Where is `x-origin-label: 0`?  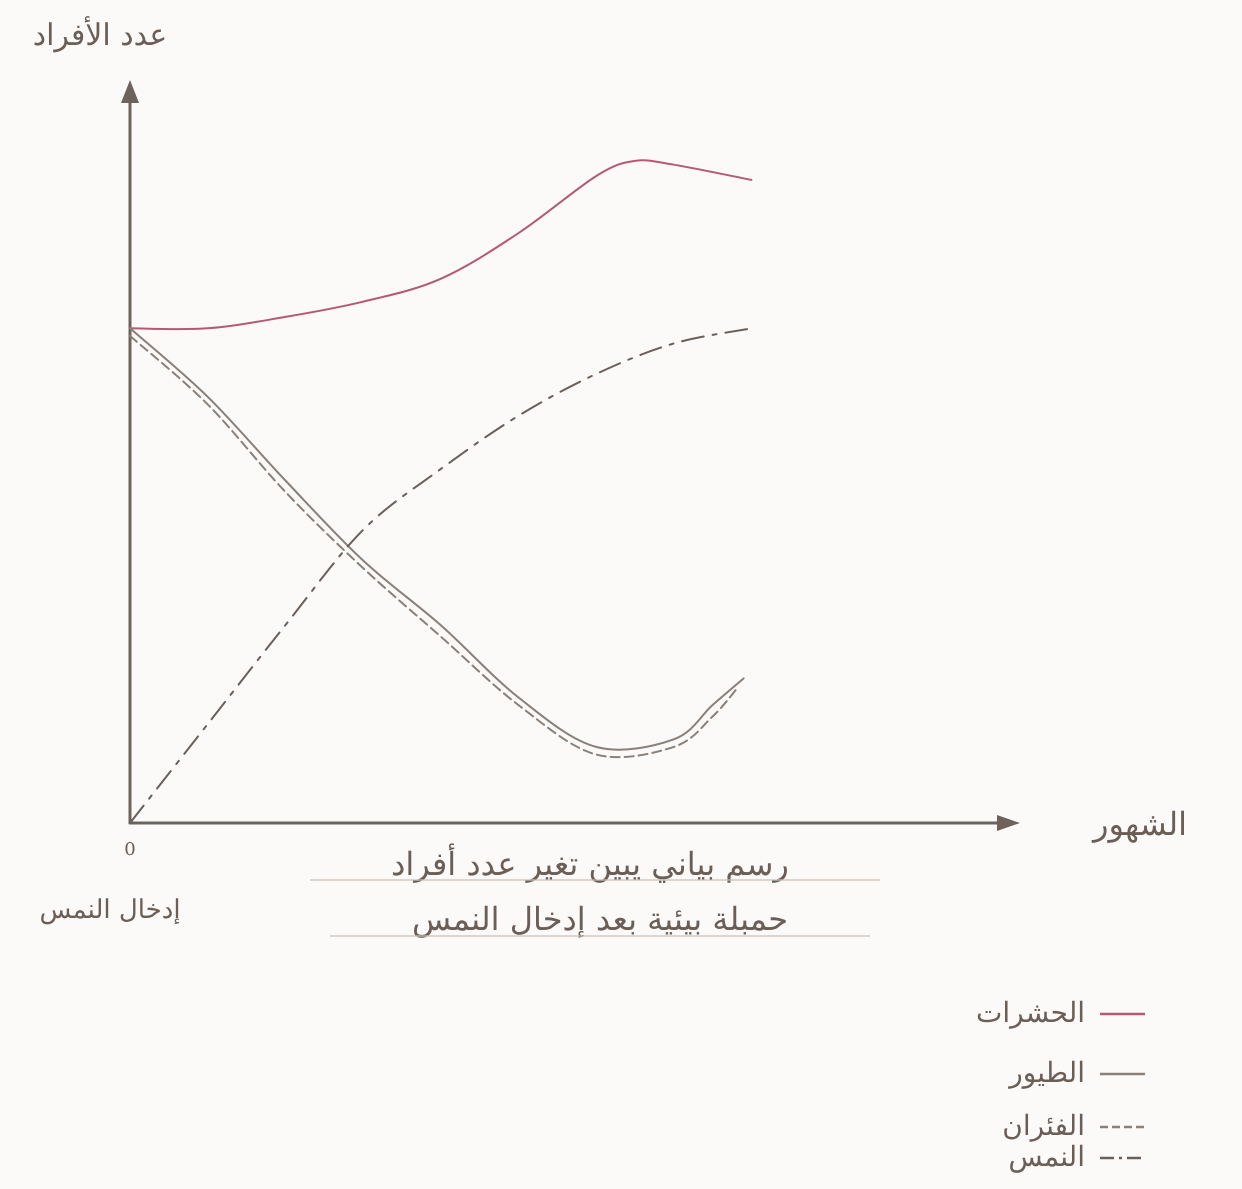 x-origin-label: 0 is located at coordinates (129, 849).